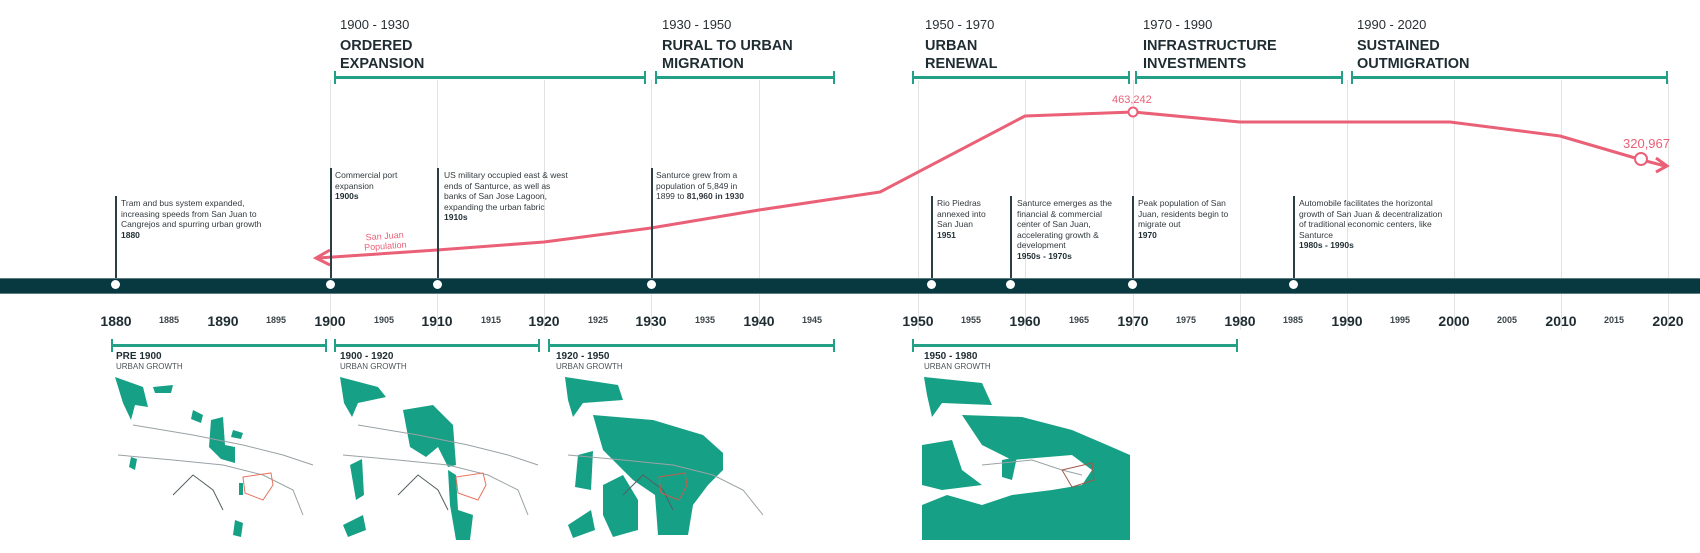 The width and height of the screenshot is (1700, 553). I want to click on growth-span-1950-1980, so click(1075, 345).